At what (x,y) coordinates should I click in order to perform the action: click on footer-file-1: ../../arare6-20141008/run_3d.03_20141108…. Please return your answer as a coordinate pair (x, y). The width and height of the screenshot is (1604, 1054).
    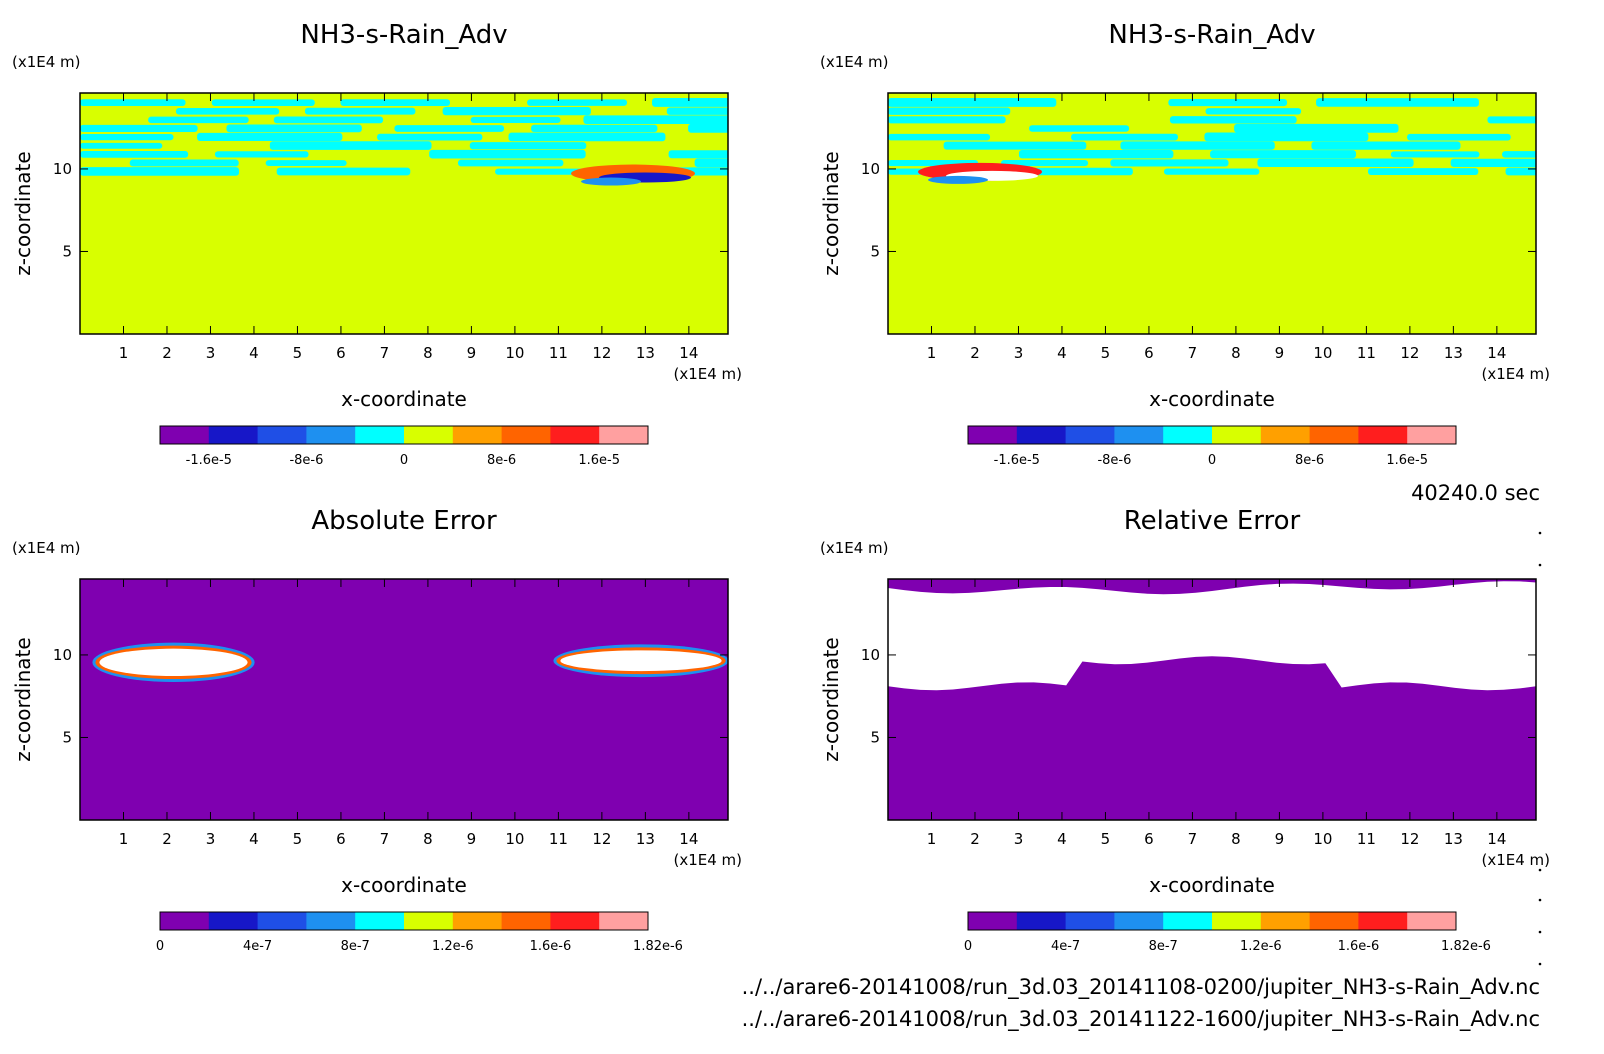
    Looking at the image, I should click on (1141, 987).